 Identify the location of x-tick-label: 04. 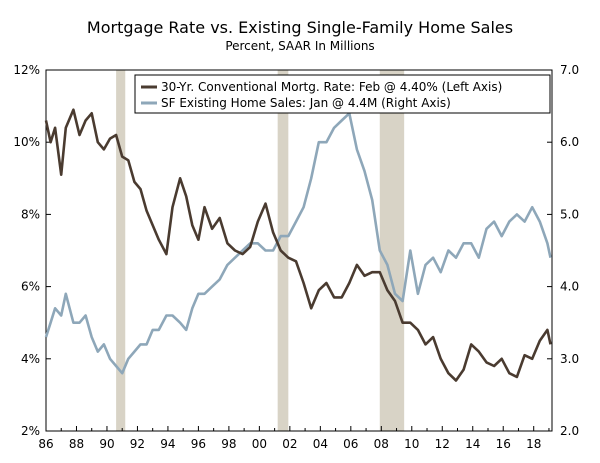
(320, 444).